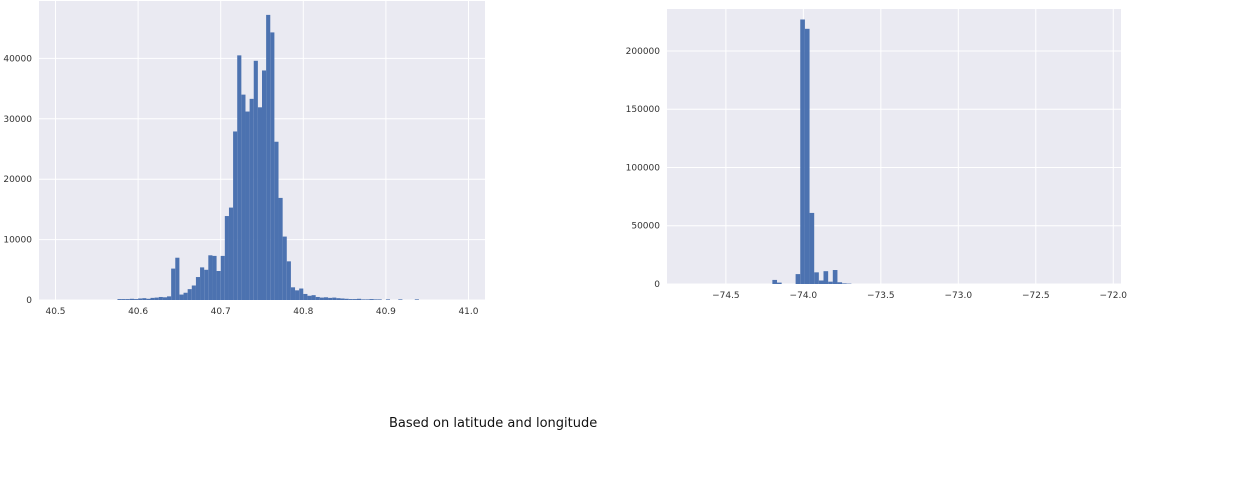 This screenshot has width=1238, height=498. I want to click on x-tick-label: −73.0, so click(959, 296).